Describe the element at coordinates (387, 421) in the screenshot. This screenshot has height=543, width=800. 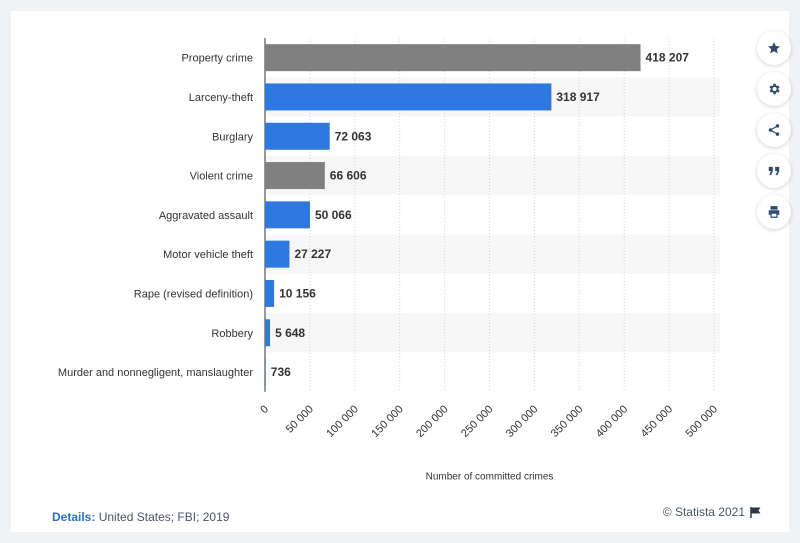
I see `x-tick-label: 150 000` at that location.